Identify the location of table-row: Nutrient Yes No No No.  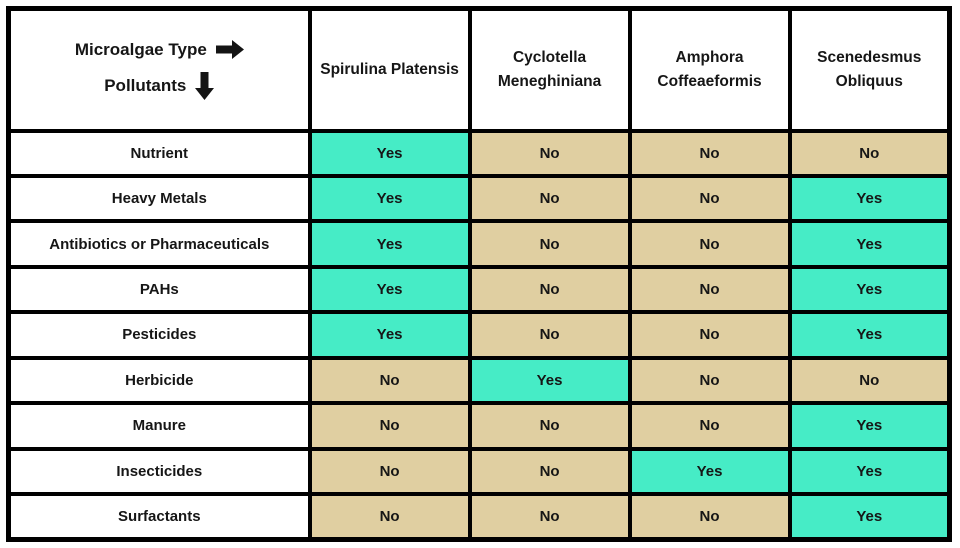
(479, 153).